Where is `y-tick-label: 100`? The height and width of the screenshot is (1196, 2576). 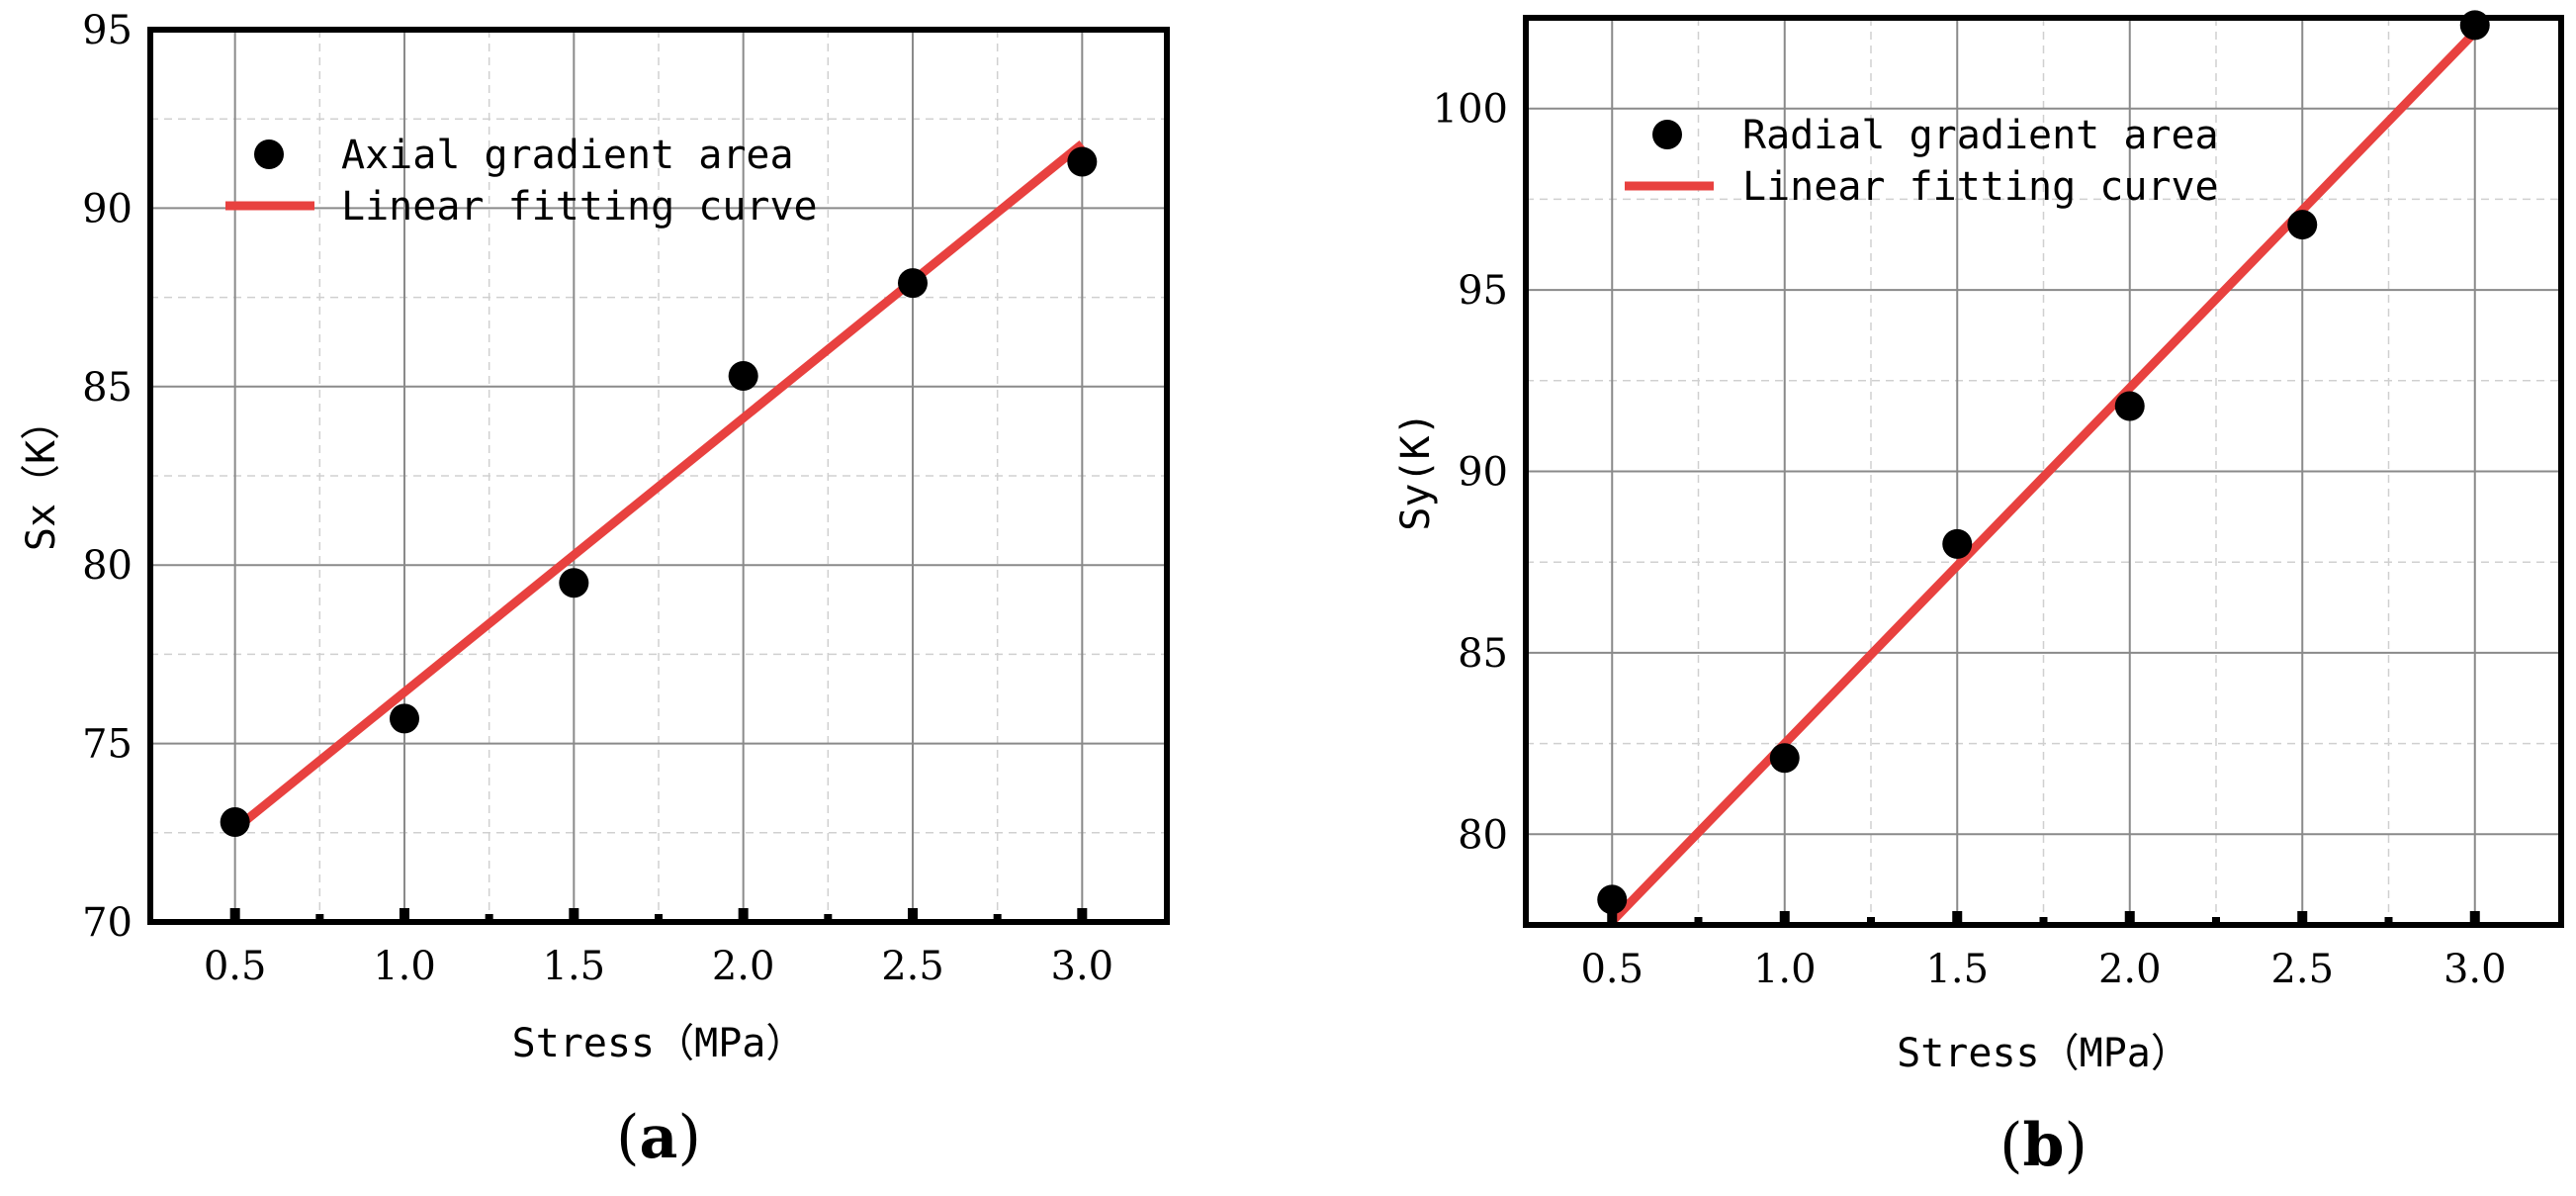 y-tick-label: 100 is located at coordinates (1470, 110).